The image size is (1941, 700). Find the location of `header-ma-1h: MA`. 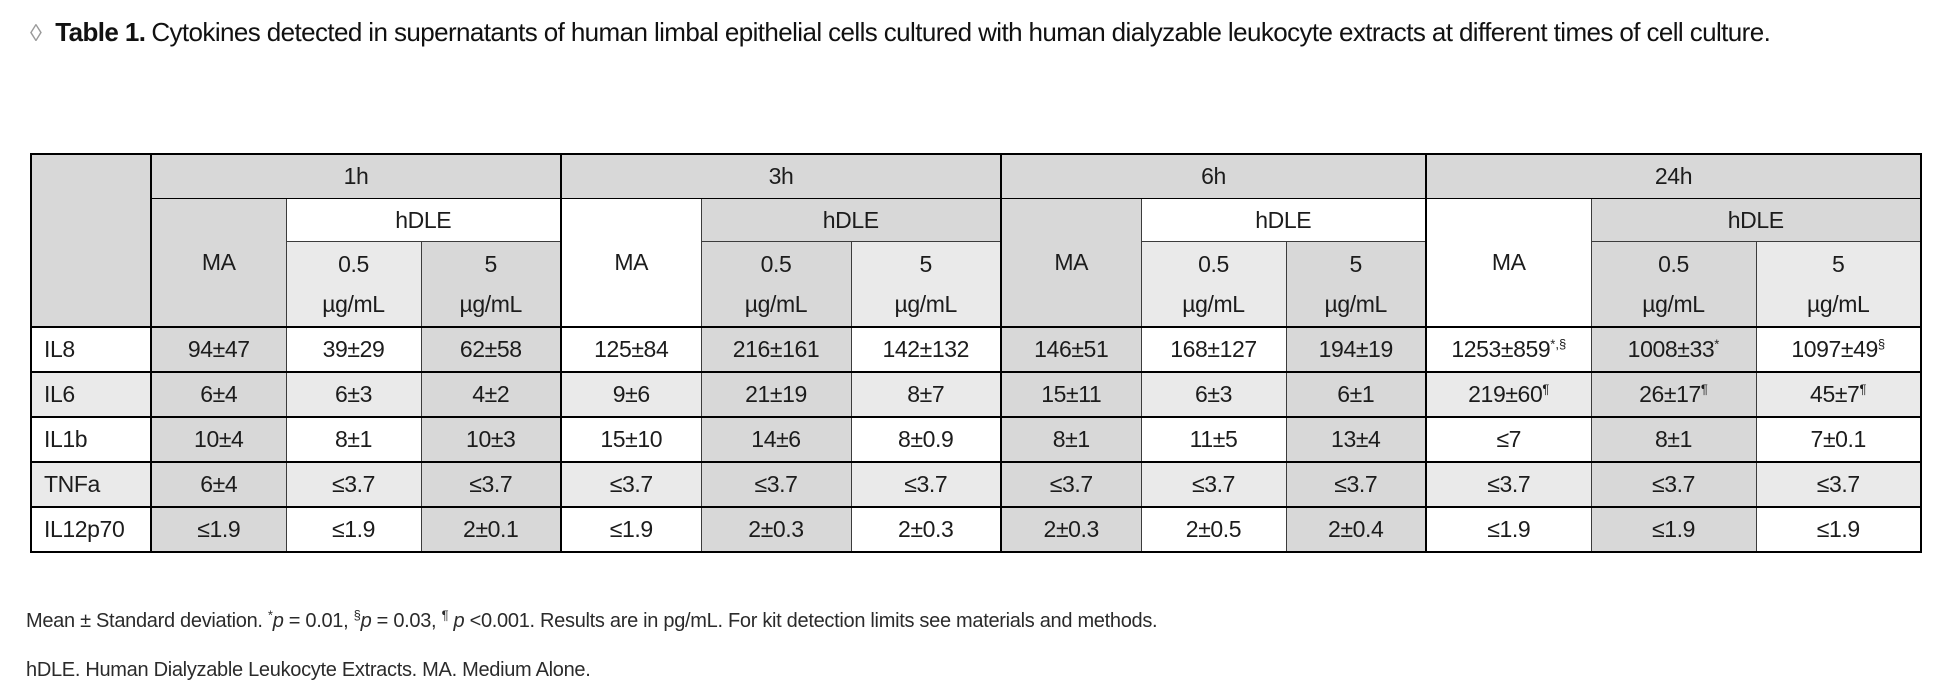

header-ma-1h: MA is located at coordinates (218, 263).